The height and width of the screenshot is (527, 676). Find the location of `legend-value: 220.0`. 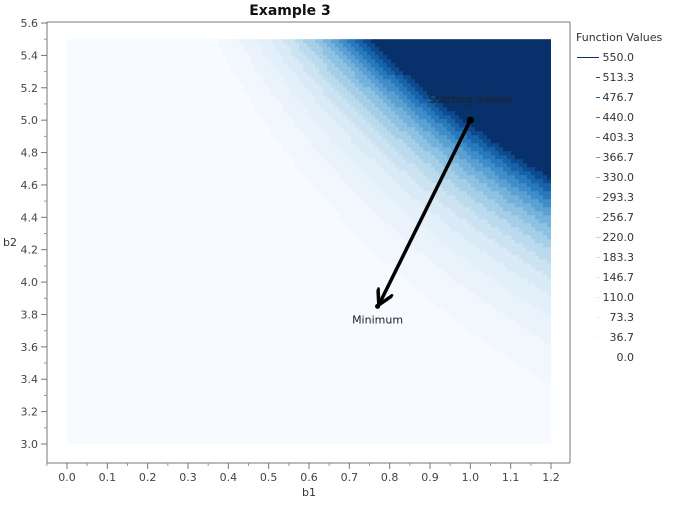

legend-value: 220.0 is located at coordinates (618, 237).